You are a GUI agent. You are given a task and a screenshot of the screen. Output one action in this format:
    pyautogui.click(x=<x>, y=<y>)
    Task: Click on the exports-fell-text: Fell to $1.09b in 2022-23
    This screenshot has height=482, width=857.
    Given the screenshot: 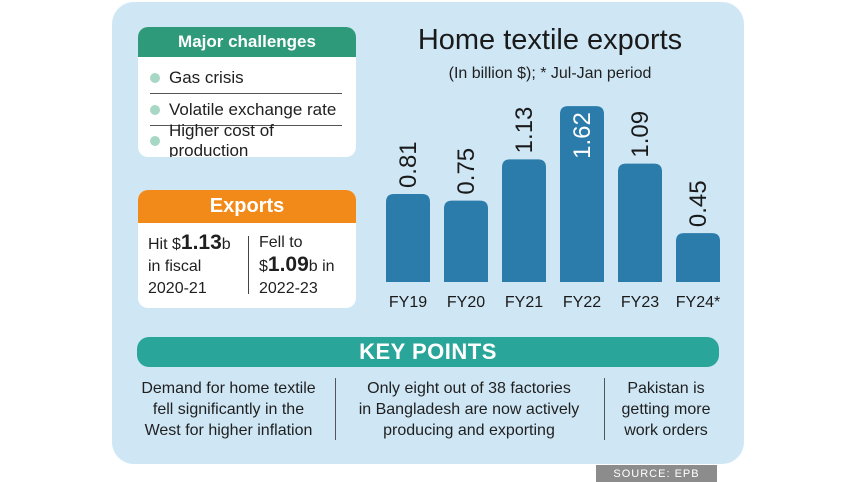 What is the action you would take?
    pyautogui.click(x=297, y=266)
    